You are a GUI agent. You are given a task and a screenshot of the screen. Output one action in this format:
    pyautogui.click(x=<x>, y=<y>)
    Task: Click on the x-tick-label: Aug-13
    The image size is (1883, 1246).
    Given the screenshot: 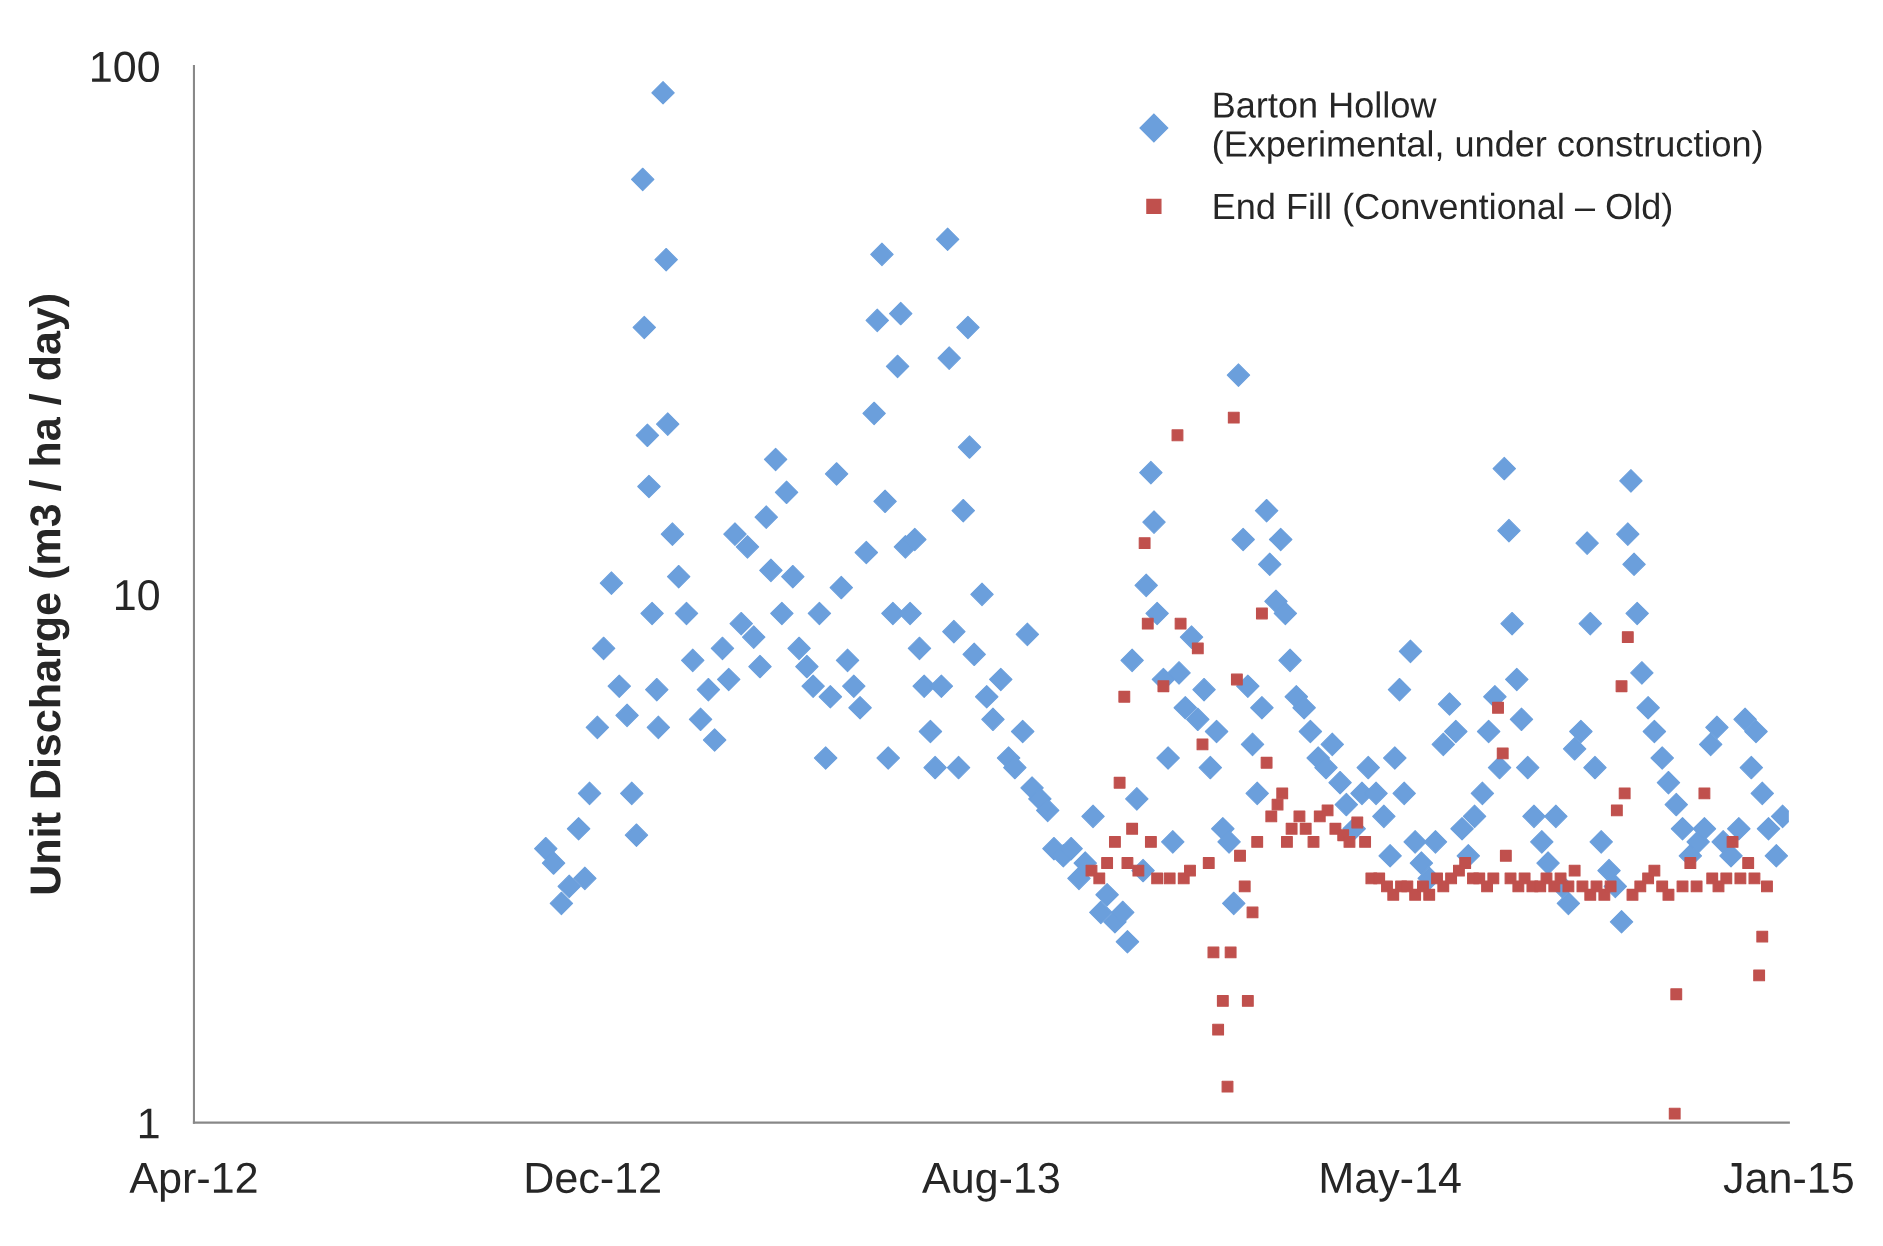 What is the action you would take?
    pyautogui.click(x=990, y=1182)
    